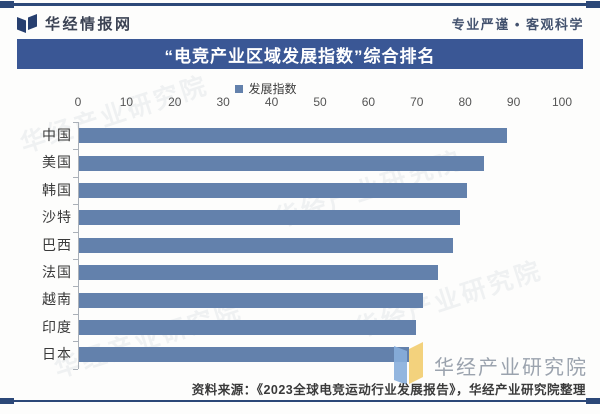  I want to click on bar-row: 美国, so click(300, 162).